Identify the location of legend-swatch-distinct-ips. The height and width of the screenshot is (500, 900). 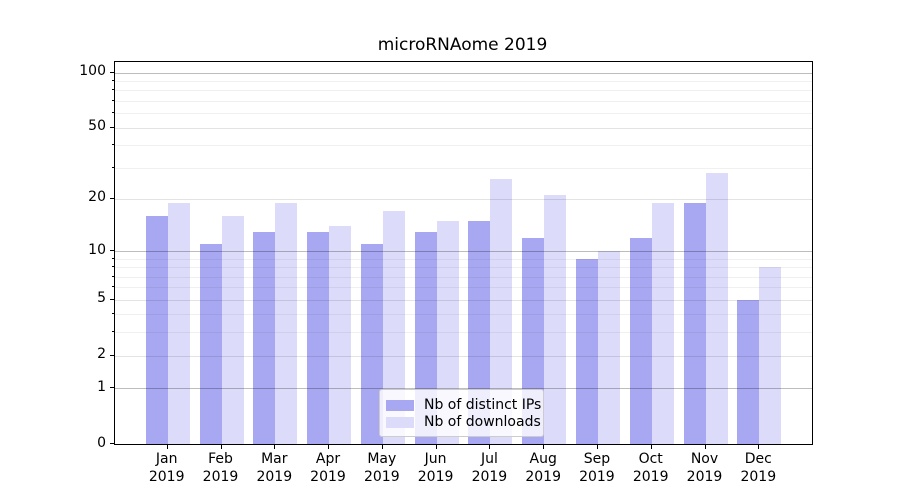
(400, 405).